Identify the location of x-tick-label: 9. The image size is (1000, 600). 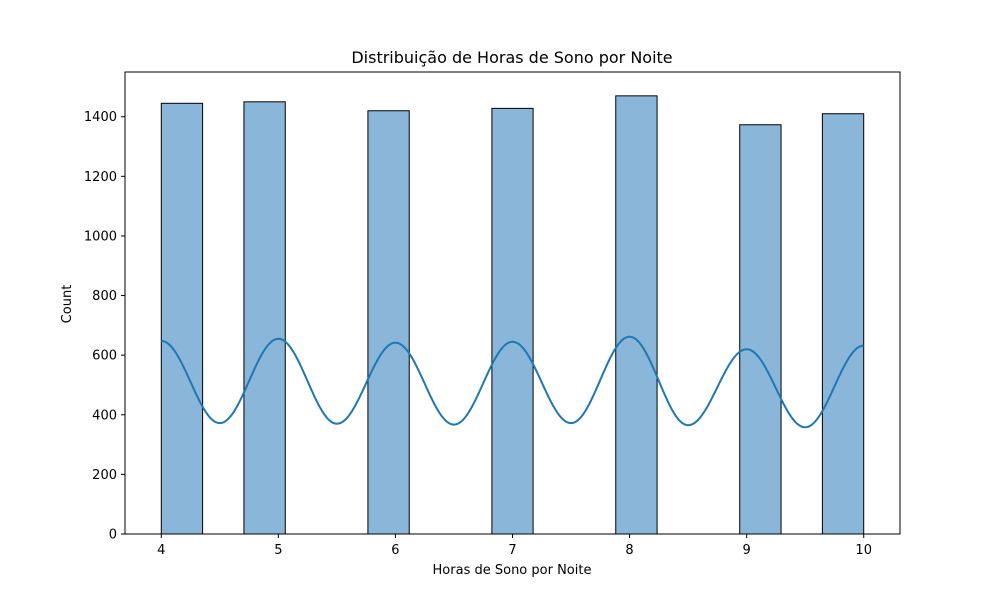
(746, 550).